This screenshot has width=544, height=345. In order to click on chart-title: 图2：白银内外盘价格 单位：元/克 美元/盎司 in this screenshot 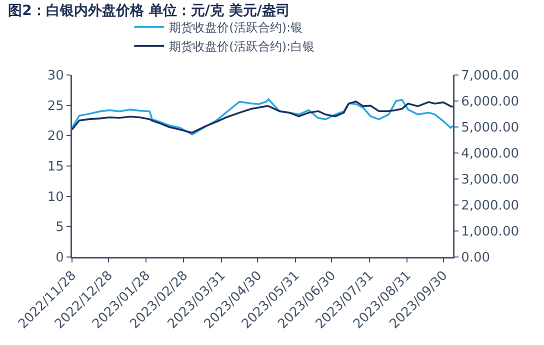, I will do `click(149, 10)`.